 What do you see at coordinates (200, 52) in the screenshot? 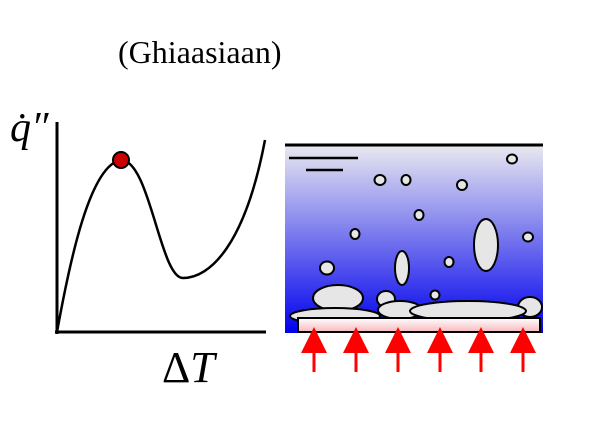
I see `source-credit: (Ghiaasiaan)` at bounding box center [200, 52].